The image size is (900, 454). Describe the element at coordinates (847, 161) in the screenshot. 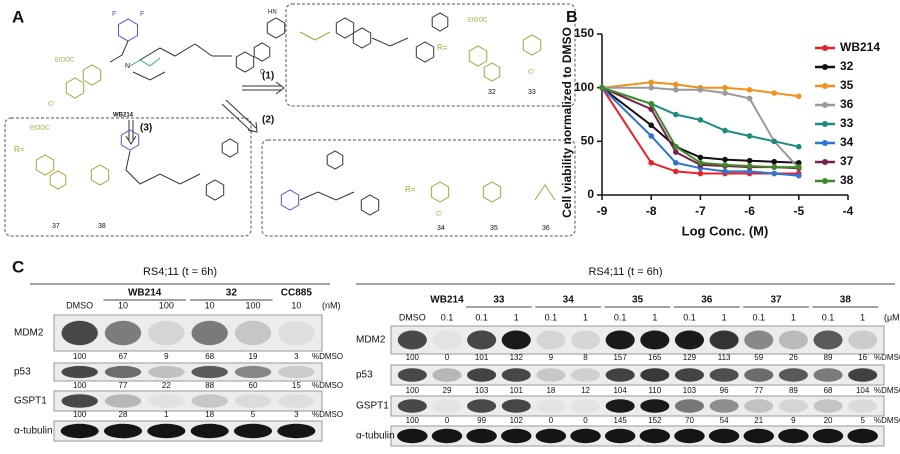

I see `legend-label: 37` at that location.